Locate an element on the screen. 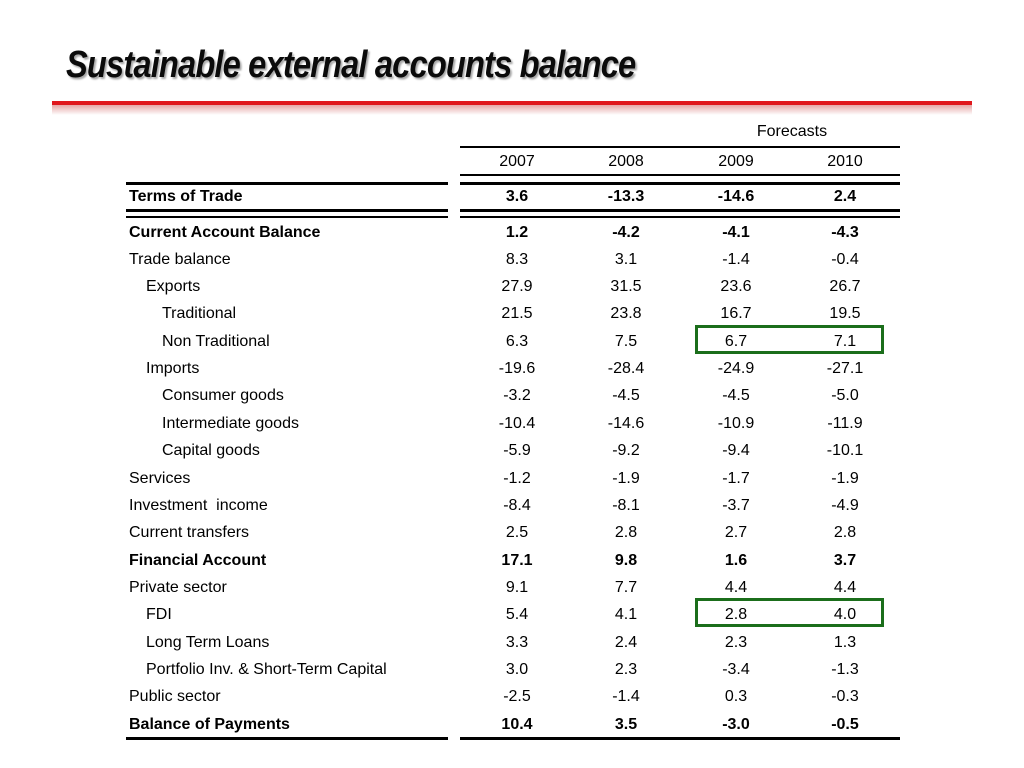 Image resolution: width=1024 pixels, height=768 pixels. row-value-2010: 4.0 is located at coordinates (845, 614).